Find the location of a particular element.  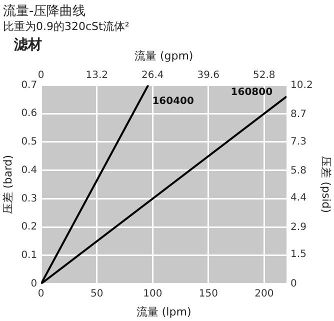

y-axis-title: 压差 (bard) is located at coordinates (7, 184).